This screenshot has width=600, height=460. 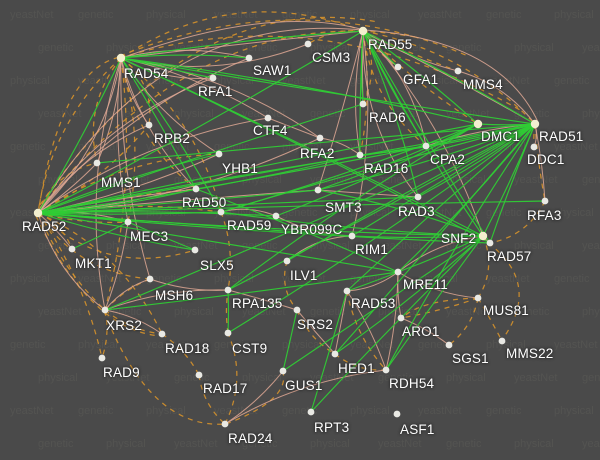 I want to click on graph-node-mkt1, so click(x=72, y=249).